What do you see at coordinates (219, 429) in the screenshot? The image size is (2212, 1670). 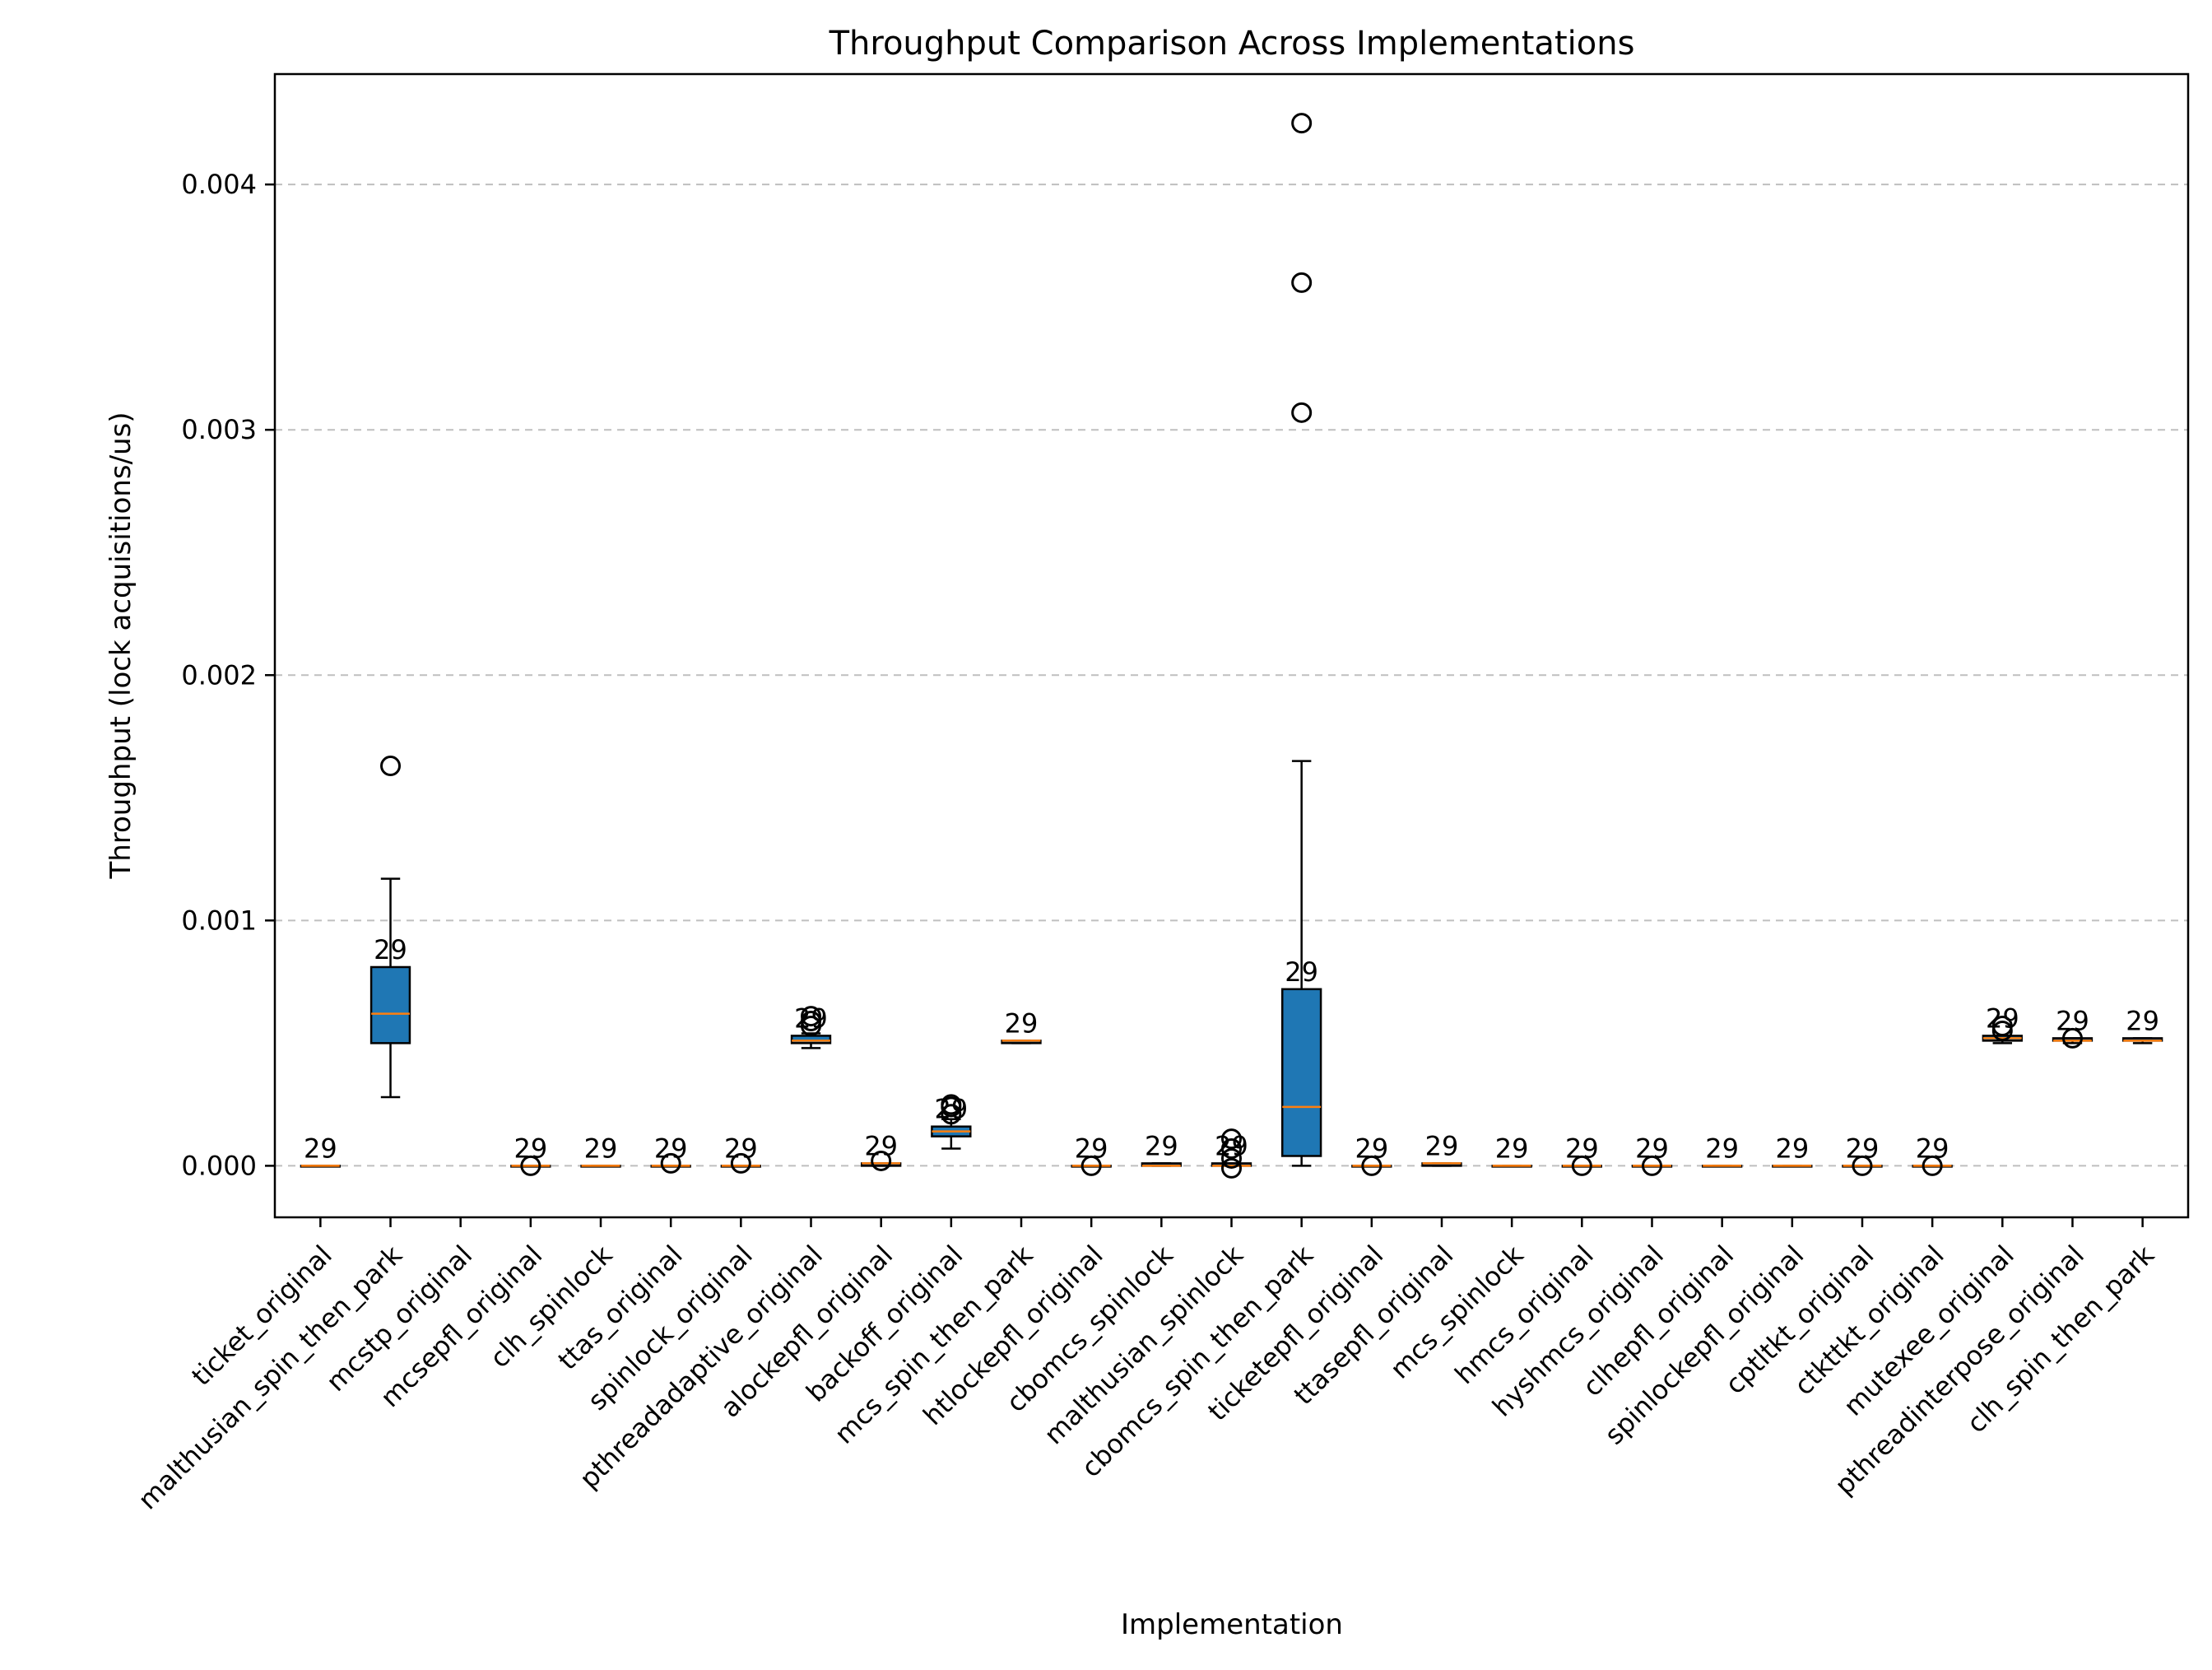 I see `y-tick-label: 0.003` at bounding box center [219, 429].